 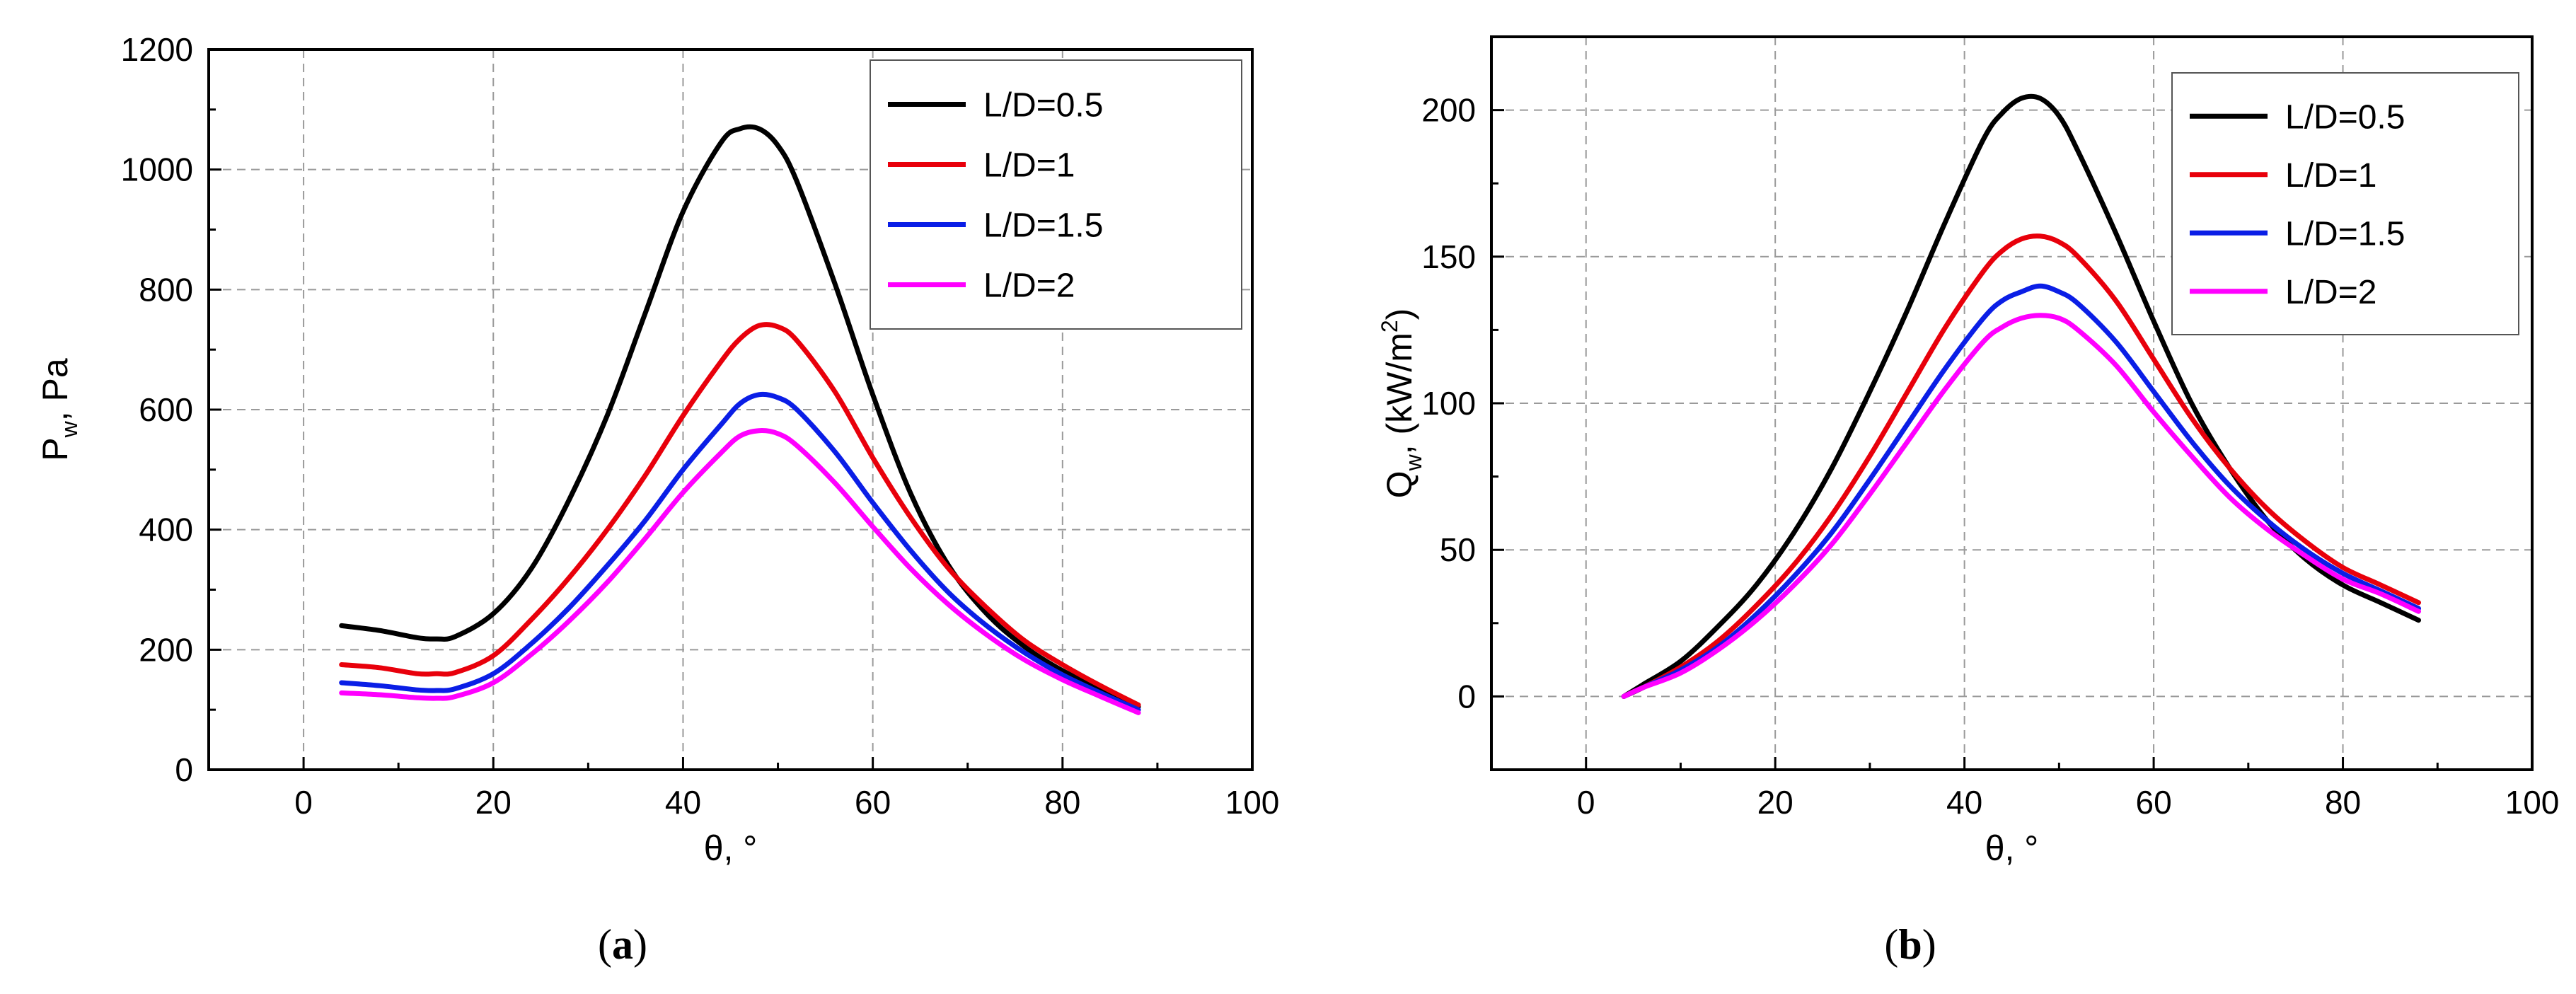 What do you see at coordinates (157, 49) in the screenshot?
I see `y-tick-label: 1200` at bounding box center [157, 49].